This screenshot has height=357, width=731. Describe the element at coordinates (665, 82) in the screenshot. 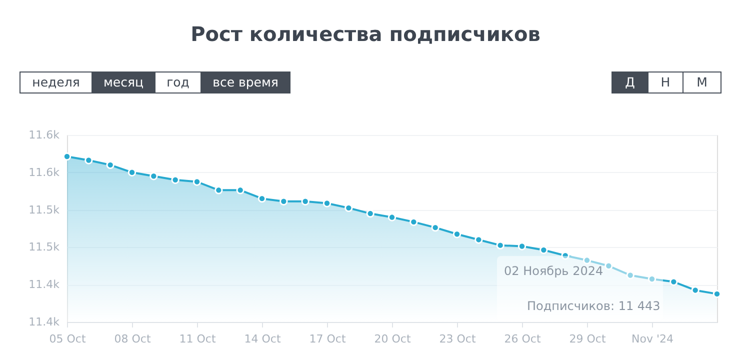

I see `text: Н` at that location.